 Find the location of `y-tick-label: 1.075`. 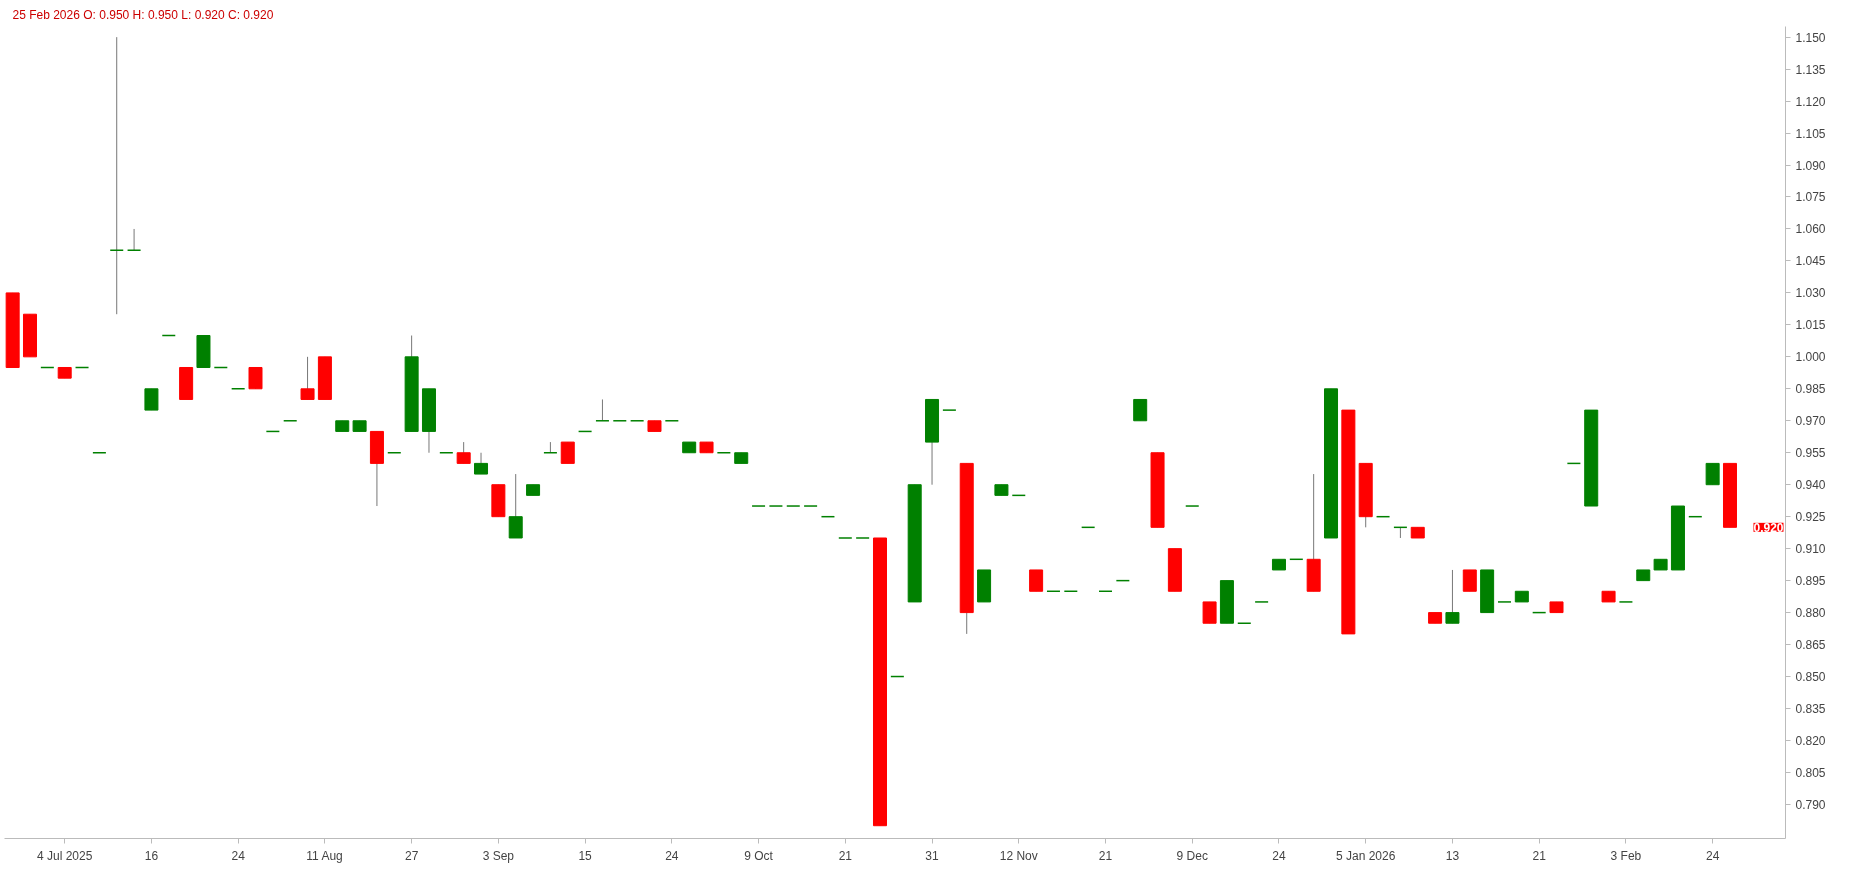

y-tick-label: 1.075 is located at coordinates (1810, 197).